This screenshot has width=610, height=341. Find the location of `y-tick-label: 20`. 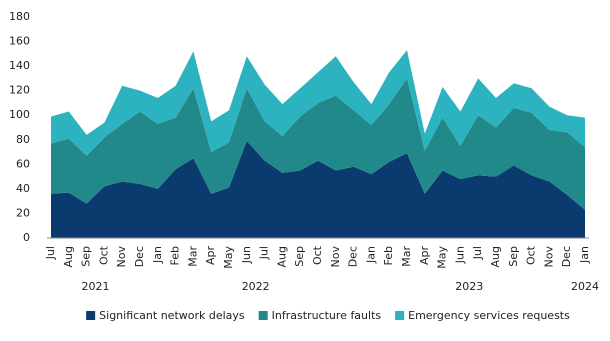

y-tick-label: 20 is located at coordinates (23, 212).